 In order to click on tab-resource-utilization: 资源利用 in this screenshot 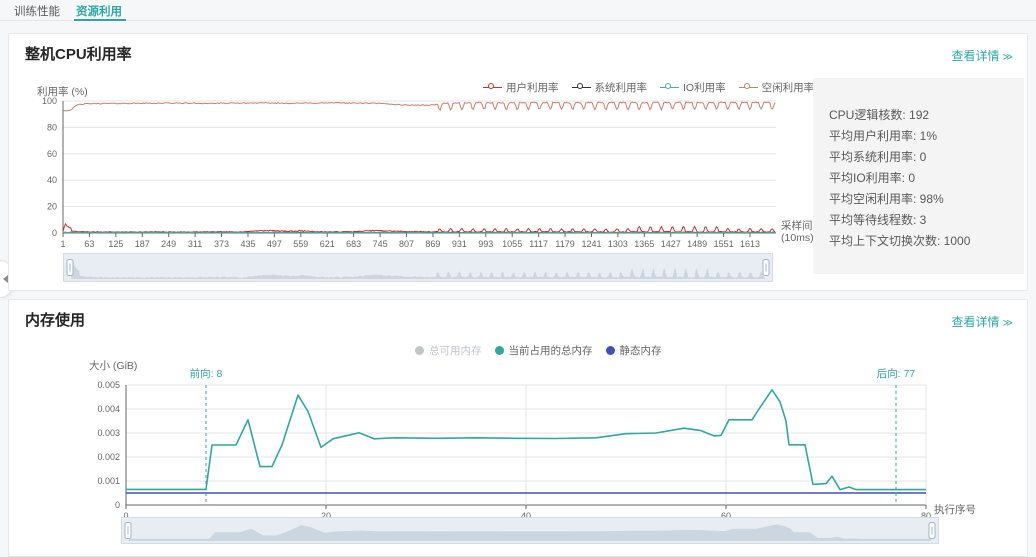, I will do `click(99, 12)`.